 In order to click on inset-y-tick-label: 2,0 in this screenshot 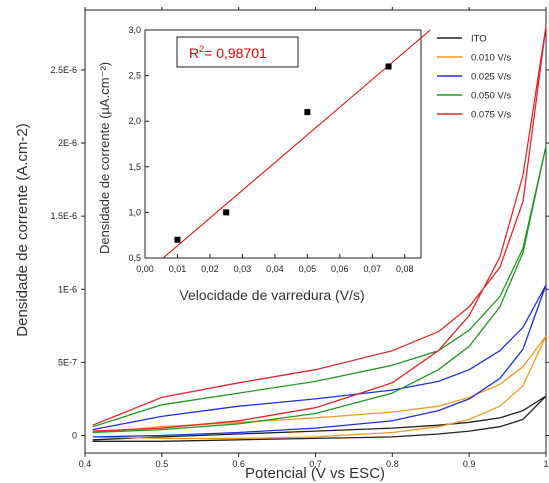, I will do `click(134, 121)`.